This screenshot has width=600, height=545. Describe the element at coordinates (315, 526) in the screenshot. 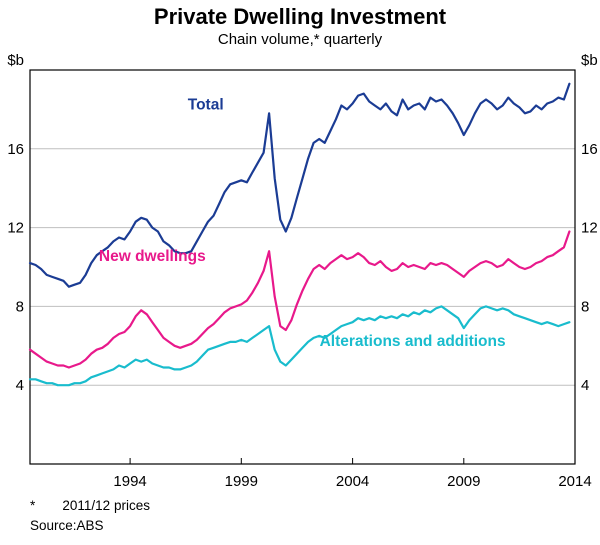

I see `footnote-source: Source: ABS` at that location.